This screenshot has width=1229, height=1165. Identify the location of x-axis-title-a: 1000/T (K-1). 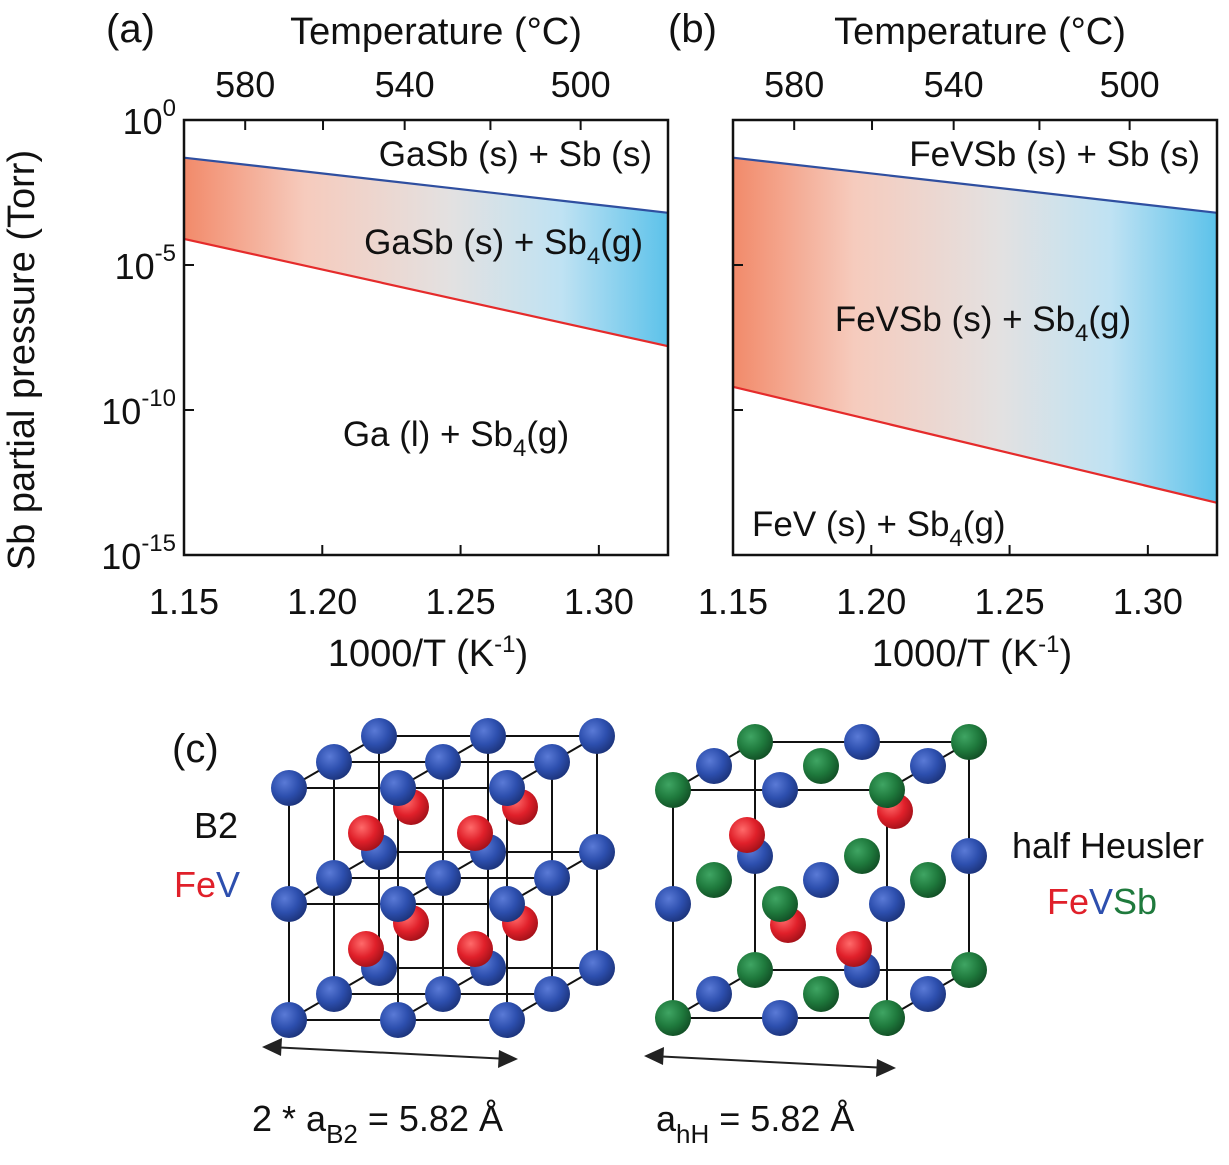
(428, 653).